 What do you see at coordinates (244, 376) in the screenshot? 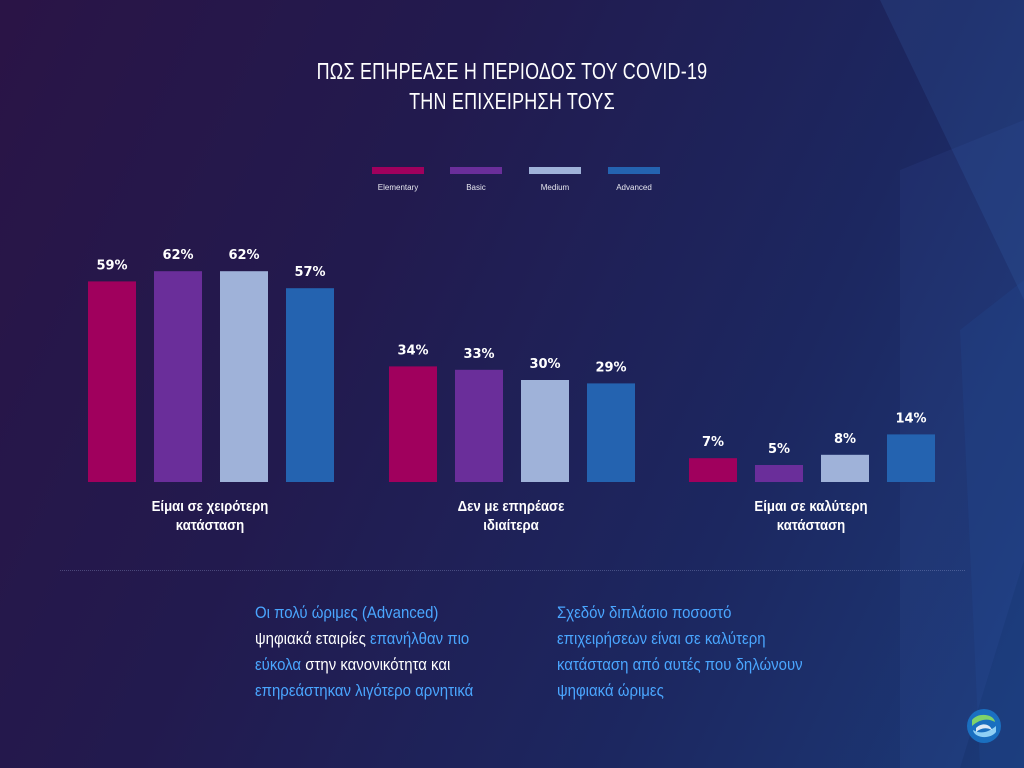
I see `bar-worse-medium` at bounding box center [244, 376].